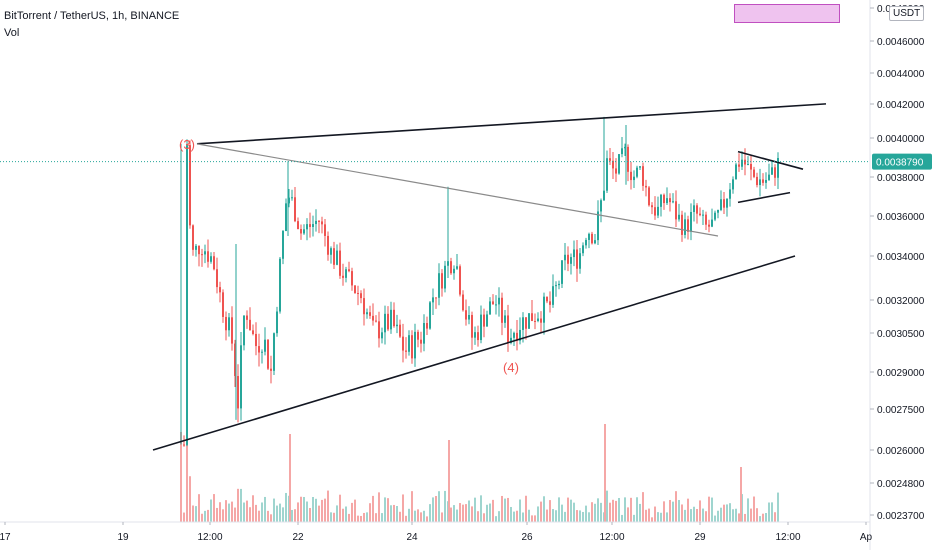 The image size is (932, 555). Describe the element at coordinates (901, 451) in the screenshot. I see `y-tick-label: 0.0026000` at that location.